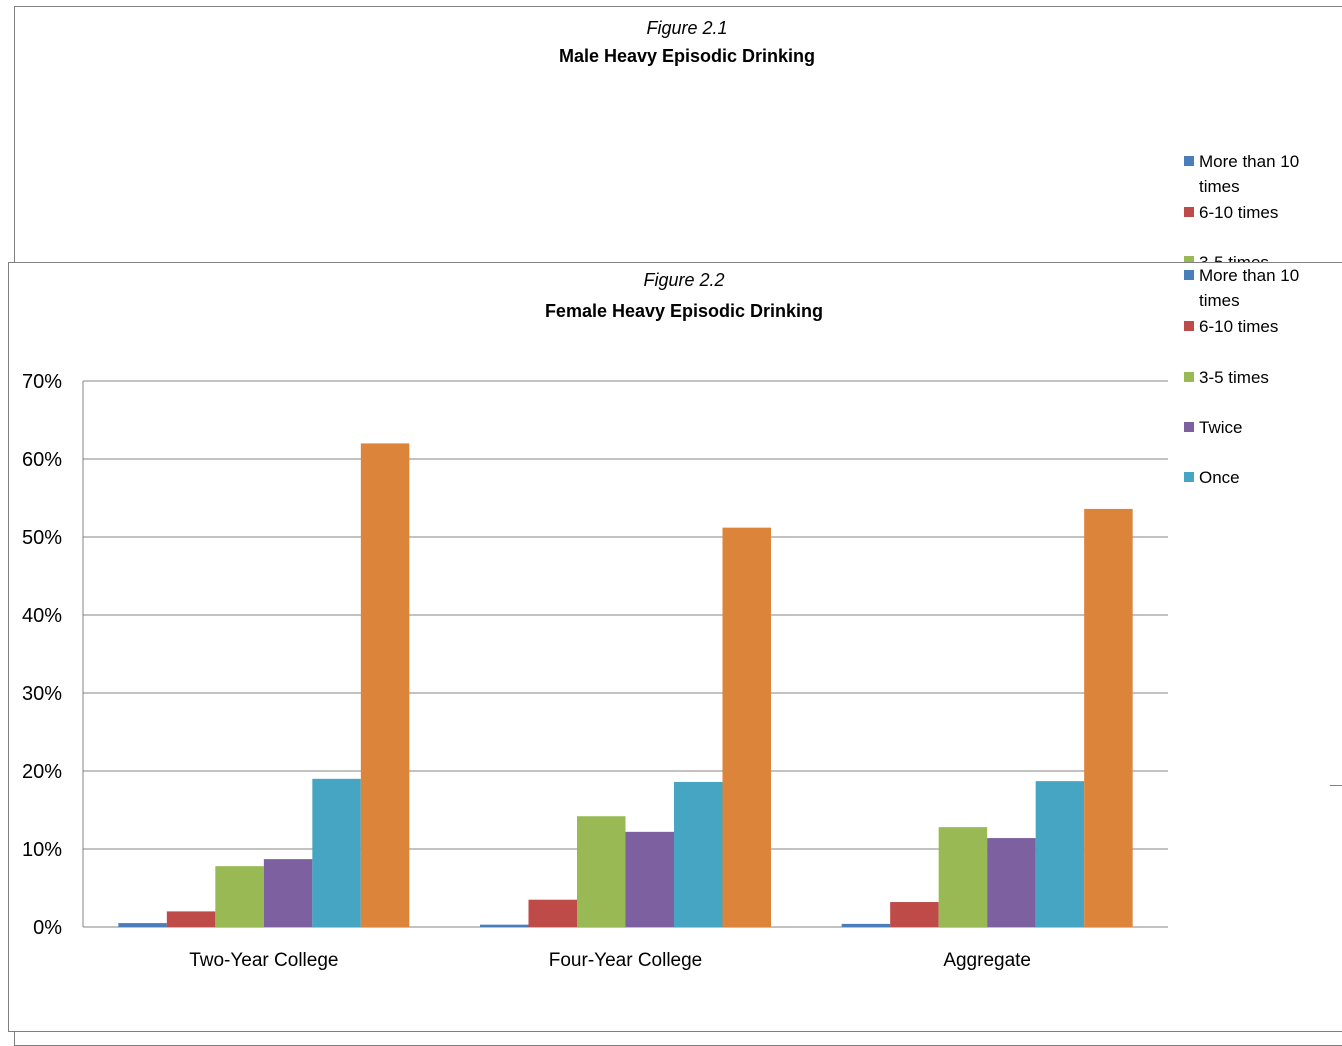  What do you see at coordinates (987, 960) in the screenshot?
I see `x-tick-label: Aggregate` at bounding box center [987, 960].